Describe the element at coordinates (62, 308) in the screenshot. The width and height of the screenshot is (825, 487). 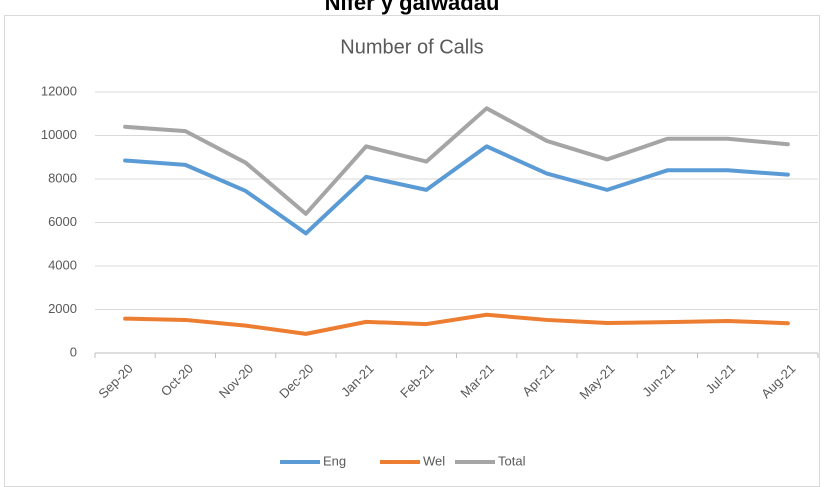
I see `y-tick-label: 2000` at that location.